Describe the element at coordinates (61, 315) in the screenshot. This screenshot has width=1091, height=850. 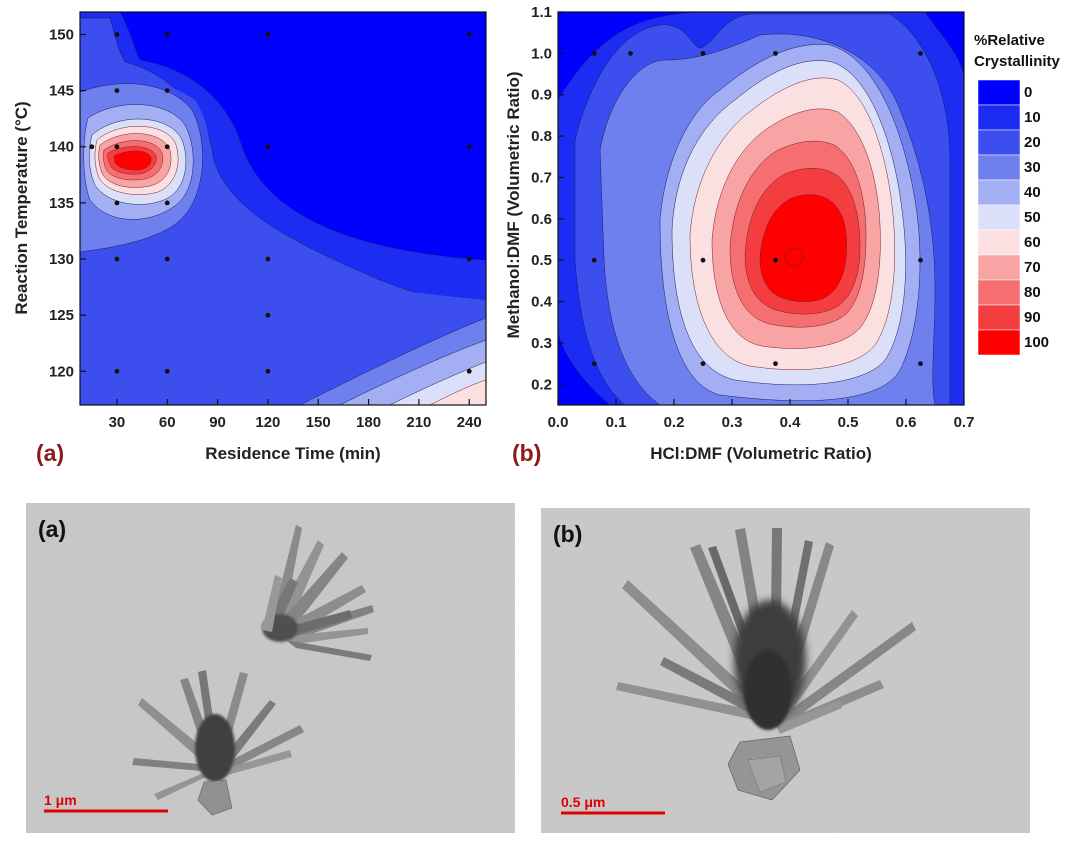
I see `y-tick-label-a-1: 125` at that location.